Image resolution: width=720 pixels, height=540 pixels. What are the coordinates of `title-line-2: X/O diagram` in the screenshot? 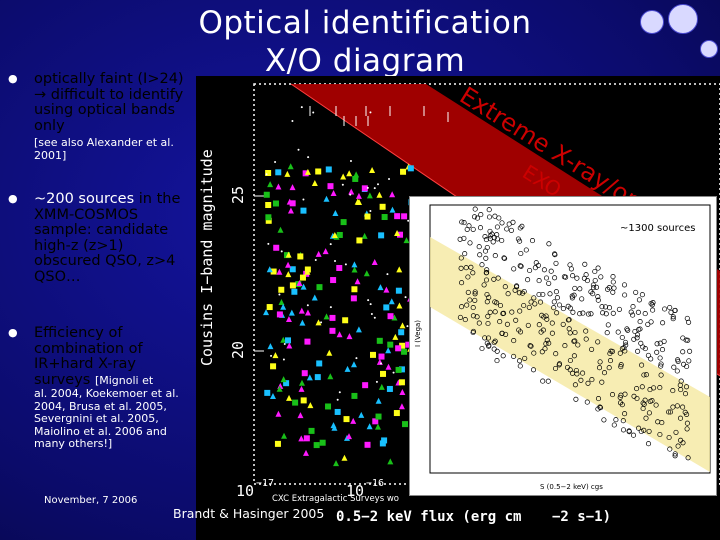 It's located at (365, 61).